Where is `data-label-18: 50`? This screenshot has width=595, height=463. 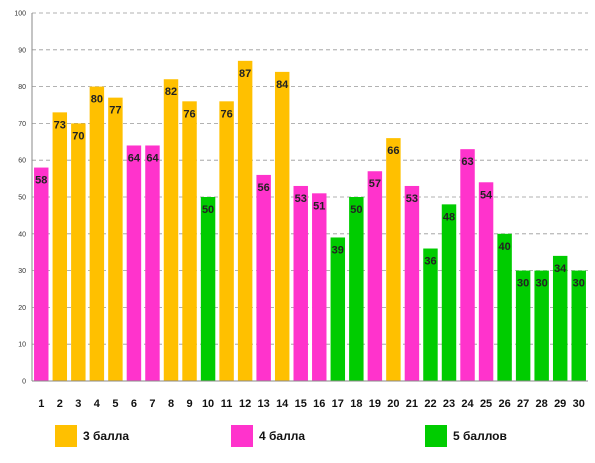 data-label-18: 50 is located at coordinates (356, 210).